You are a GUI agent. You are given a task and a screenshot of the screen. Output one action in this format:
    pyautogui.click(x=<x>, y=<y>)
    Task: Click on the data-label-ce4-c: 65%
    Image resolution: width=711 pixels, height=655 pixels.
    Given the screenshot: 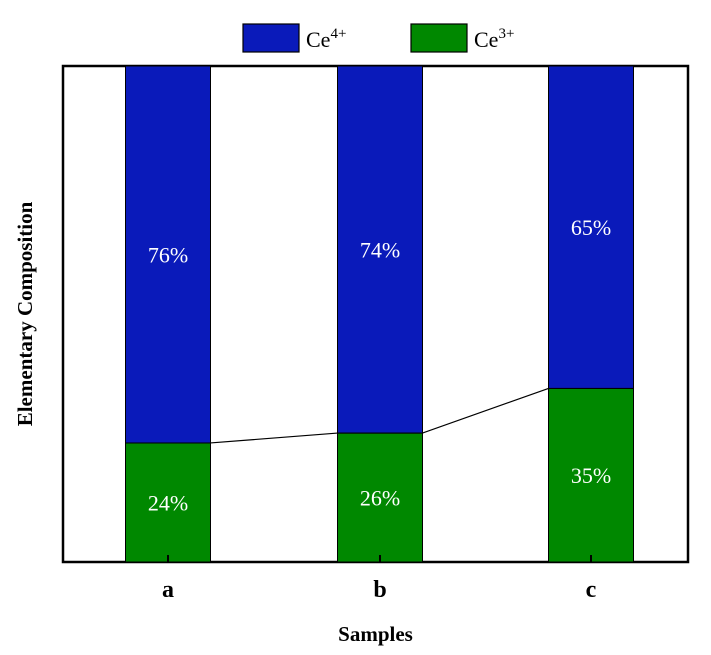 What is the action you would take?
    pyautogui.click(x=591, y=227)
    